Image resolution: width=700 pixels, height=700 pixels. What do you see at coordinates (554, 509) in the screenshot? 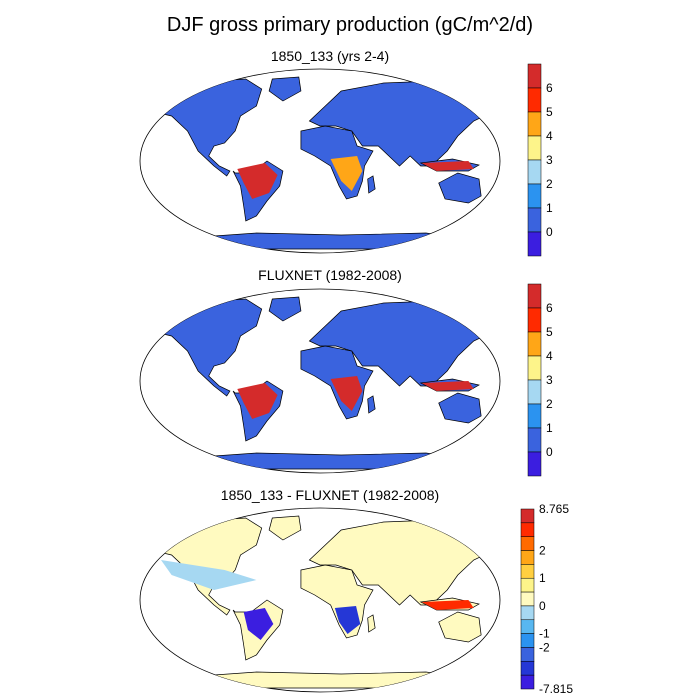
I see `colorbar-label: 8.765` at bounding box center [554, 509].